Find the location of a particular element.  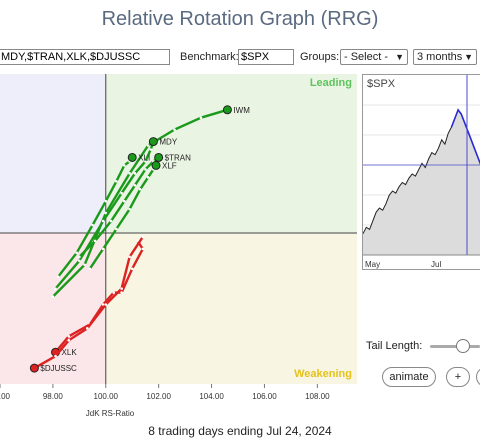

head-point-tran is located at coordinates (159, 157).